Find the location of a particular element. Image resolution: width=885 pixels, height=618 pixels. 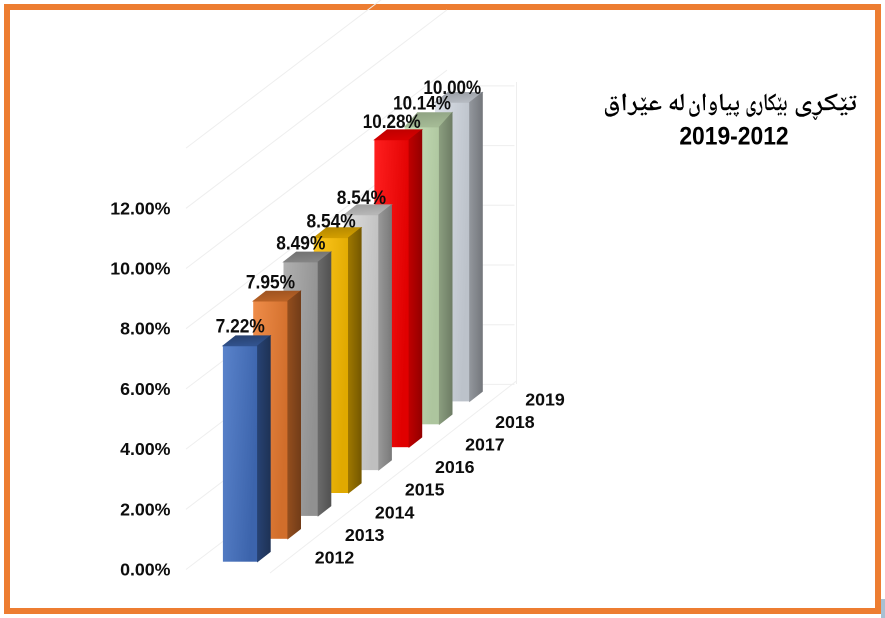

svg-text: 2015 is located at coordinates (425, 490).